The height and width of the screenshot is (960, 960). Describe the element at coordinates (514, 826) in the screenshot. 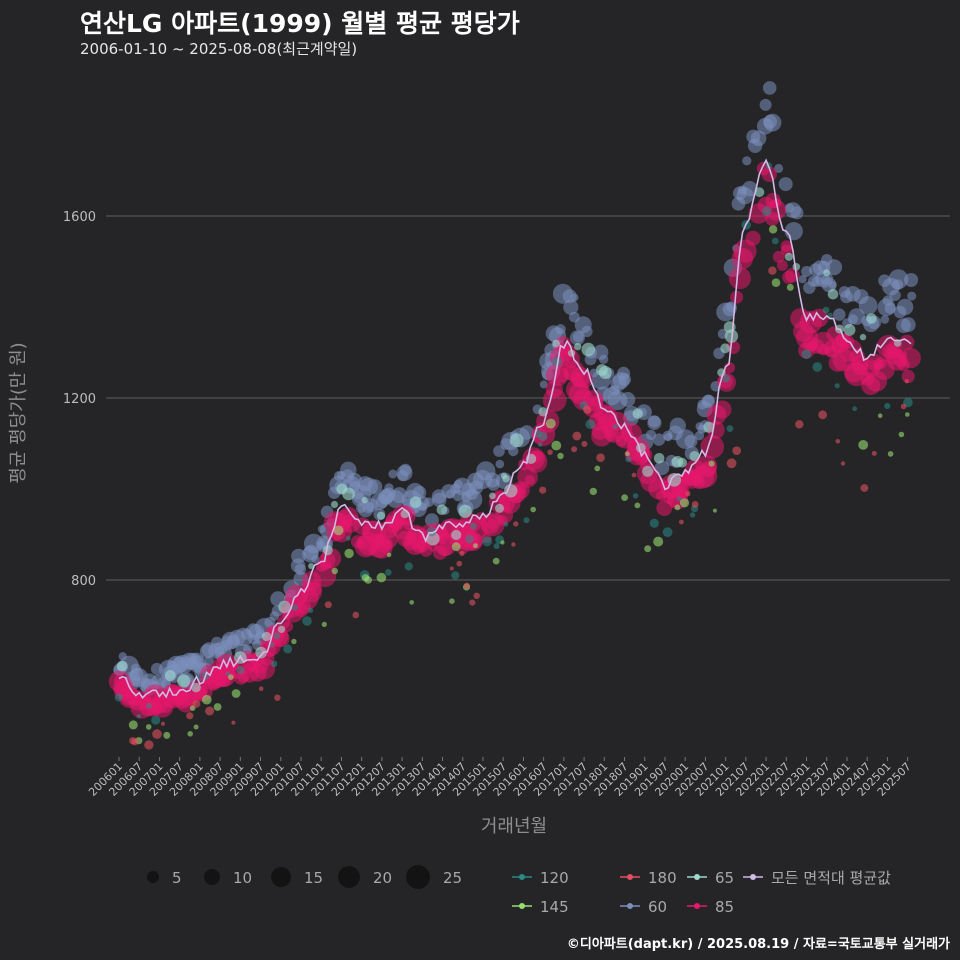

I see `x-axis-title: 거래년월` at that location.